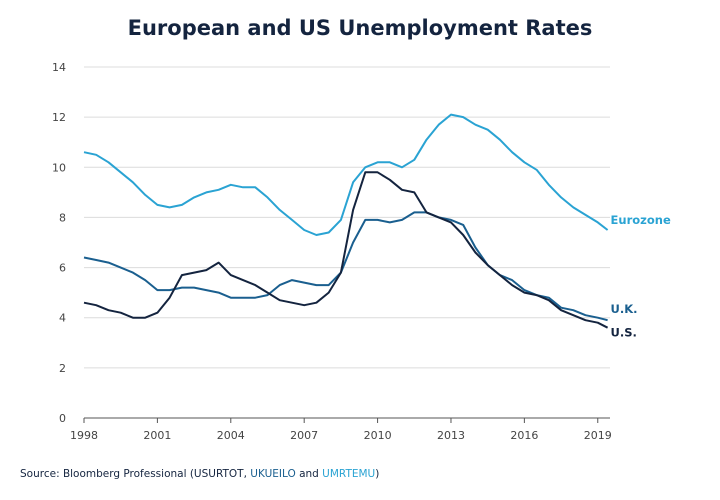 The image size is (720, 500). Describe the element at coordinates (135, 474) in the screenshot. I see `source-prefix: Source: Bloomberg Professional (USURTOT,` at that location.